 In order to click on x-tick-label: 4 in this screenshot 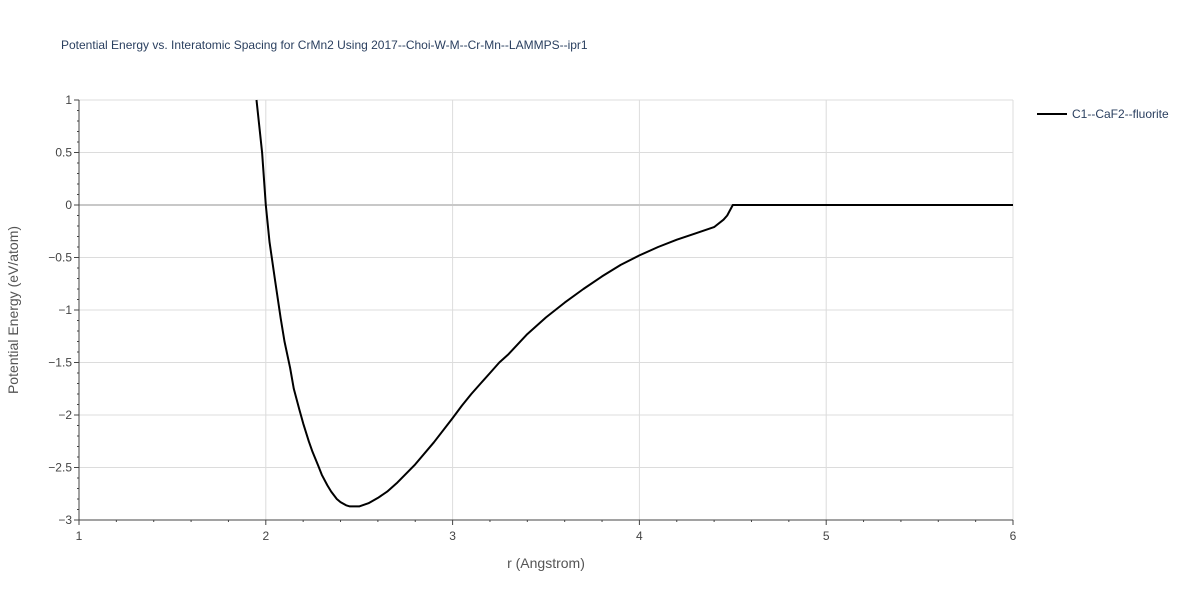, I will do `click(639, 536)`.